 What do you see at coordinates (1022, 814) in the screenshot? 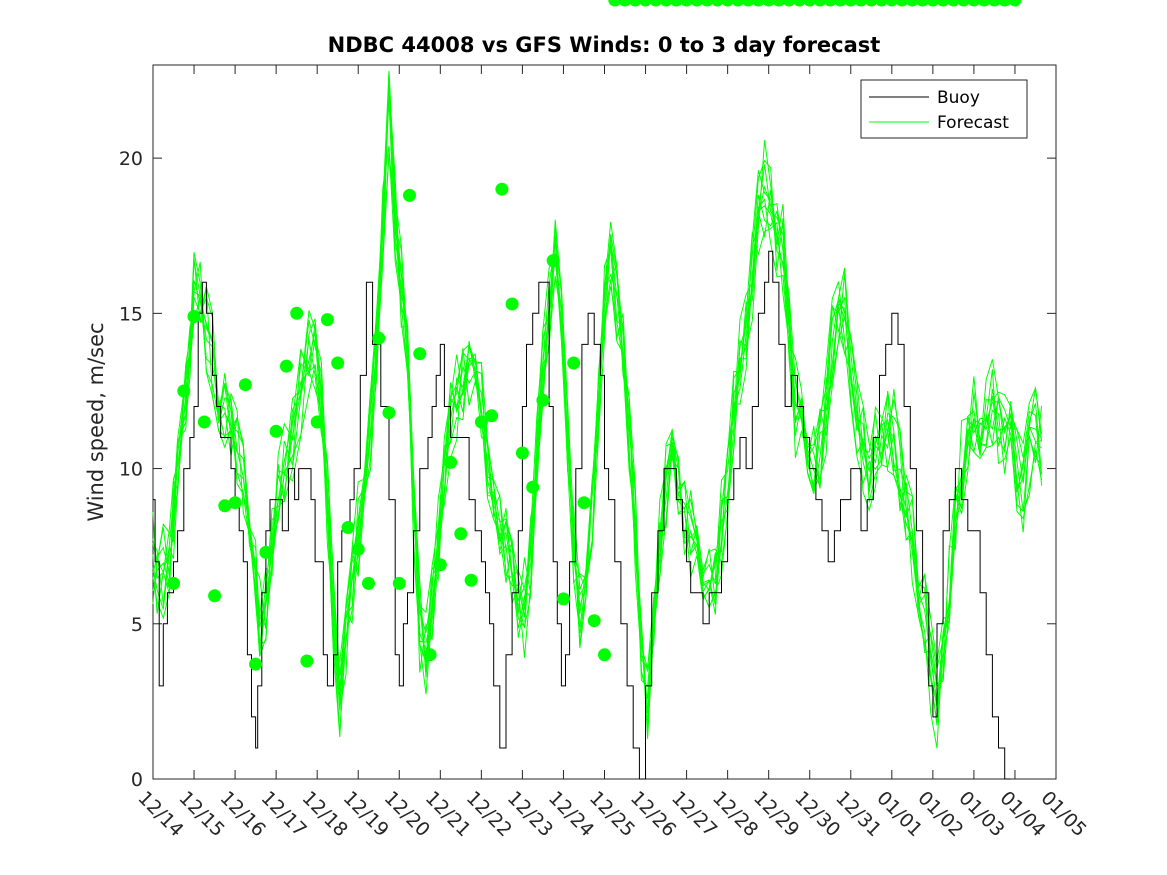
I see `x-tick-label: 01/04` at bounding box center [1022, 814].